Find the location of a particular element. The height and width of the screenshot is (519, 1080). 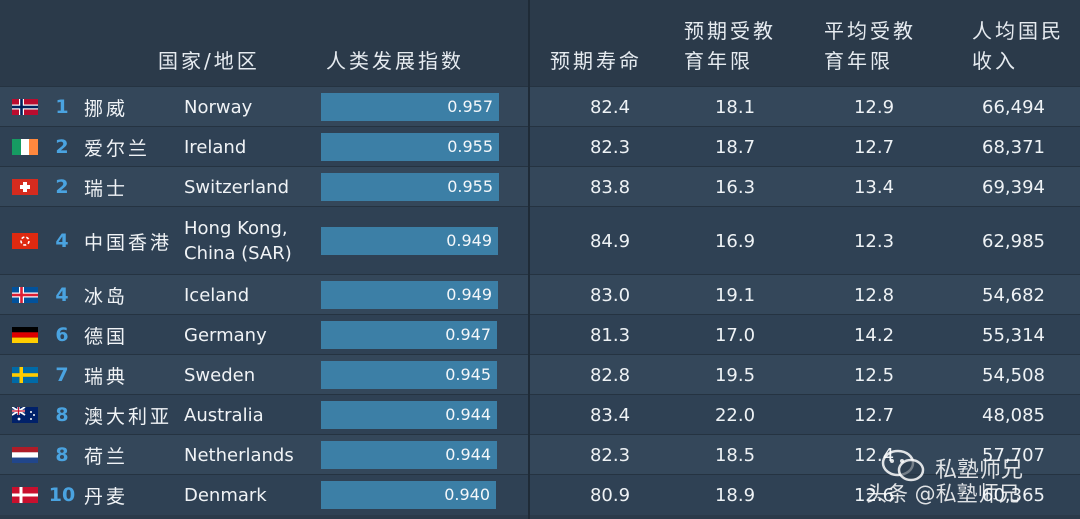

expected-schooling-value: 16.9 is located at coordinates (735, 241).